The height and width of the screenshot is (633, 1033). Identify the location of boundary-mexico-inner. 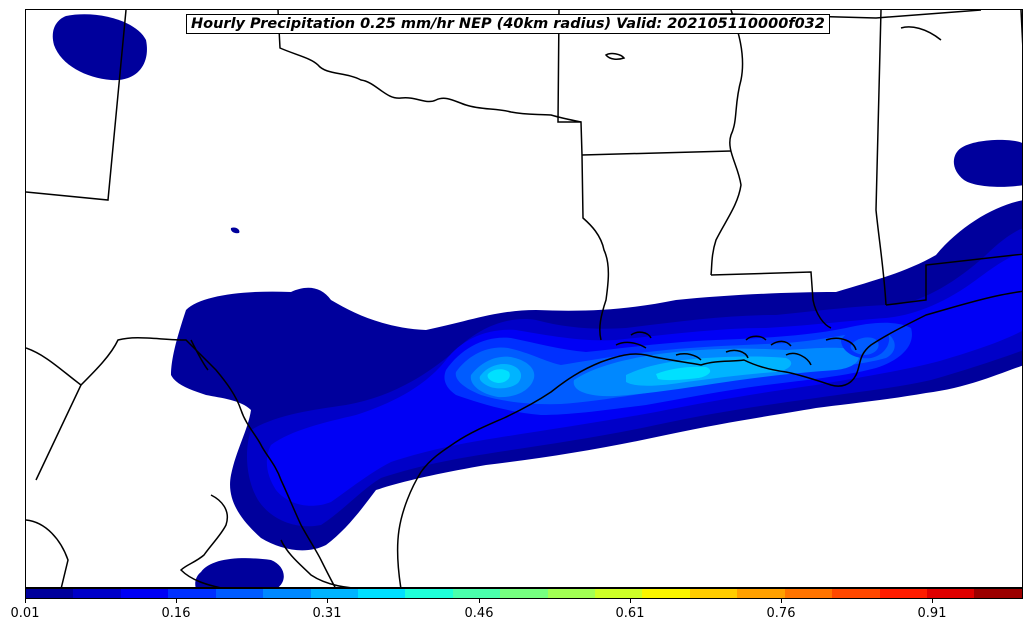
(47, 553).